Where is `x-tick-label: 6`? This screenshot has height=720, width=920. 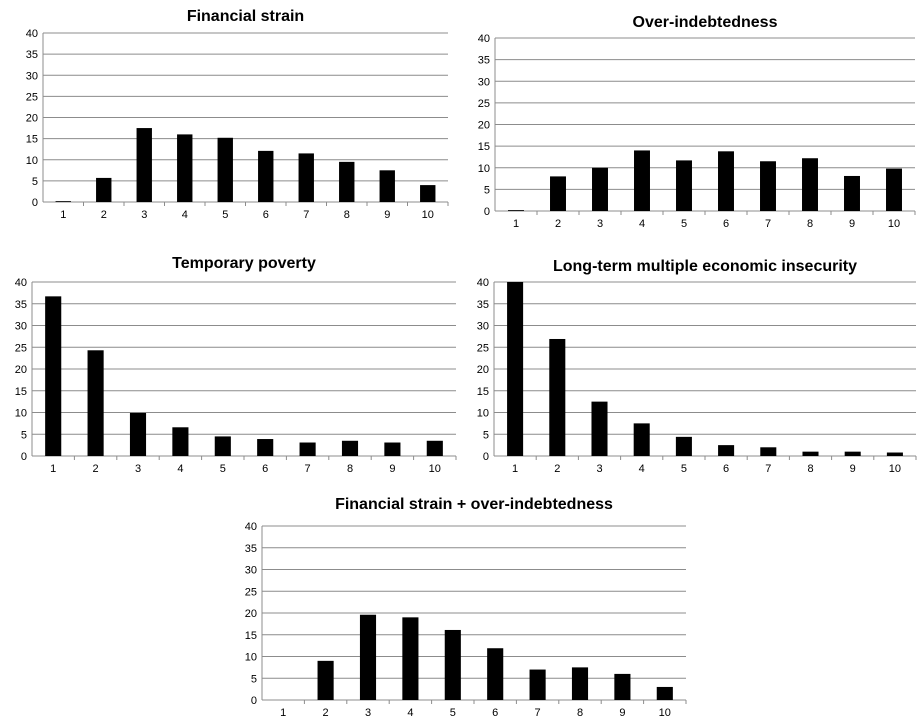 x-tick-label: 6 is located at coordinates (266, 215).